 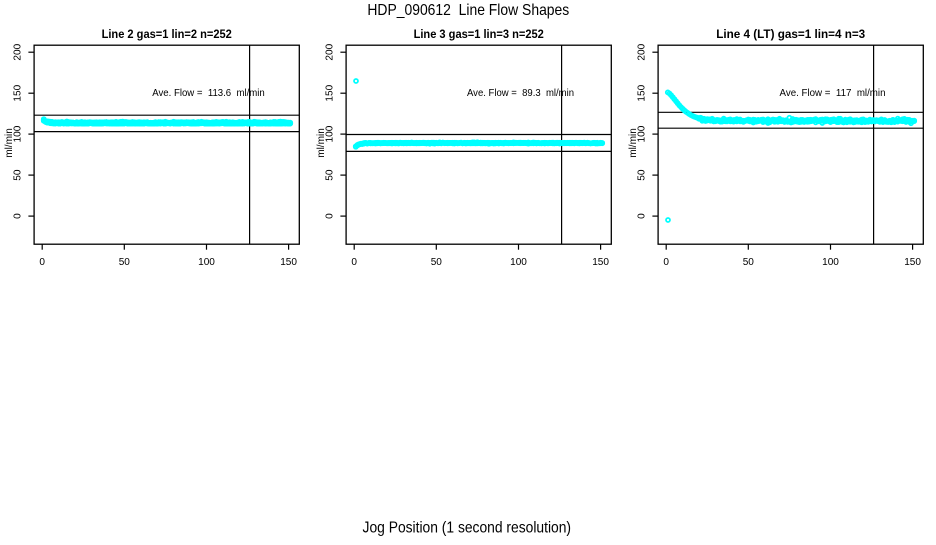 I want to click on svg-text: Ave. Flow = 113.6 ml/min, so click(x=208, y=93).